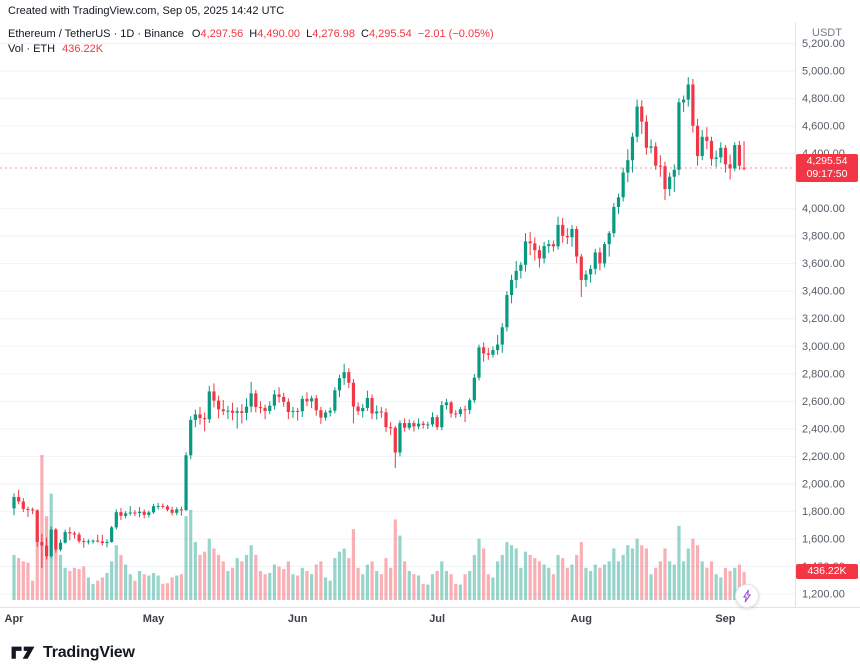  I want to click on volume-badge: 436.22K, so click(827, 571).